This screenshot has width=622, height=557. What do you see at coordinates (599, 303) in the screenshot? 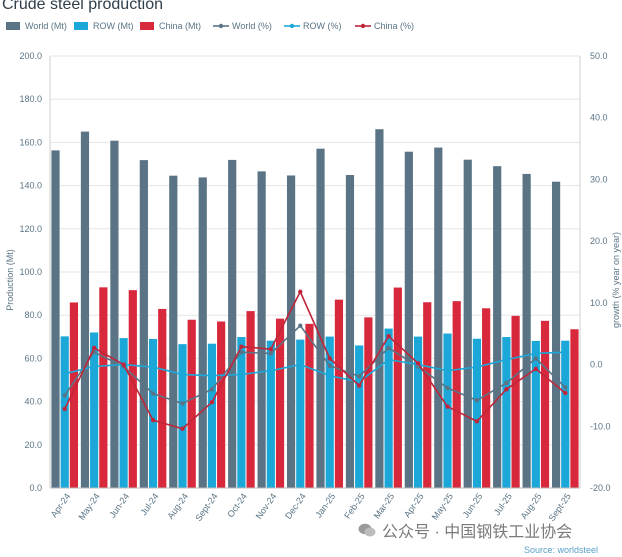
I see `y2-tick-label: 10.0` at bounding box center [599, 303].